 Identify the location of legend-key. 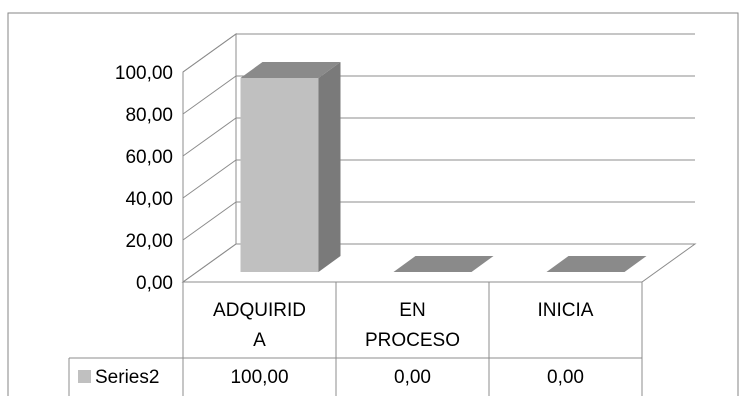
(84, 376).